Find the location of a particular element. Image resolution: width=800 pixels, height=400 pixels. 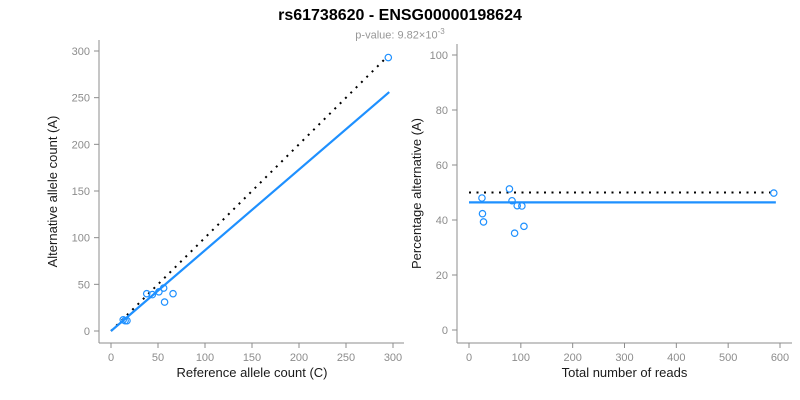

y-axis-title: Alternative allele count (A) is located at coordinates (52, 192).